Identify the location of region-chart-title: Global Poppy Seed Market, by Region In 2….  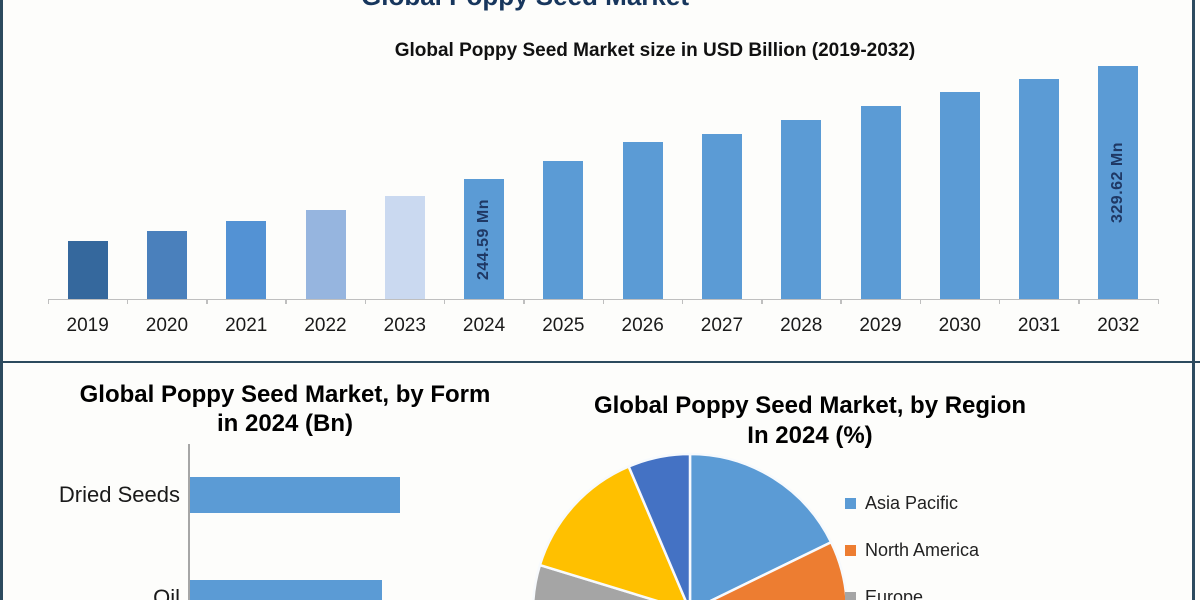
(810, 421).